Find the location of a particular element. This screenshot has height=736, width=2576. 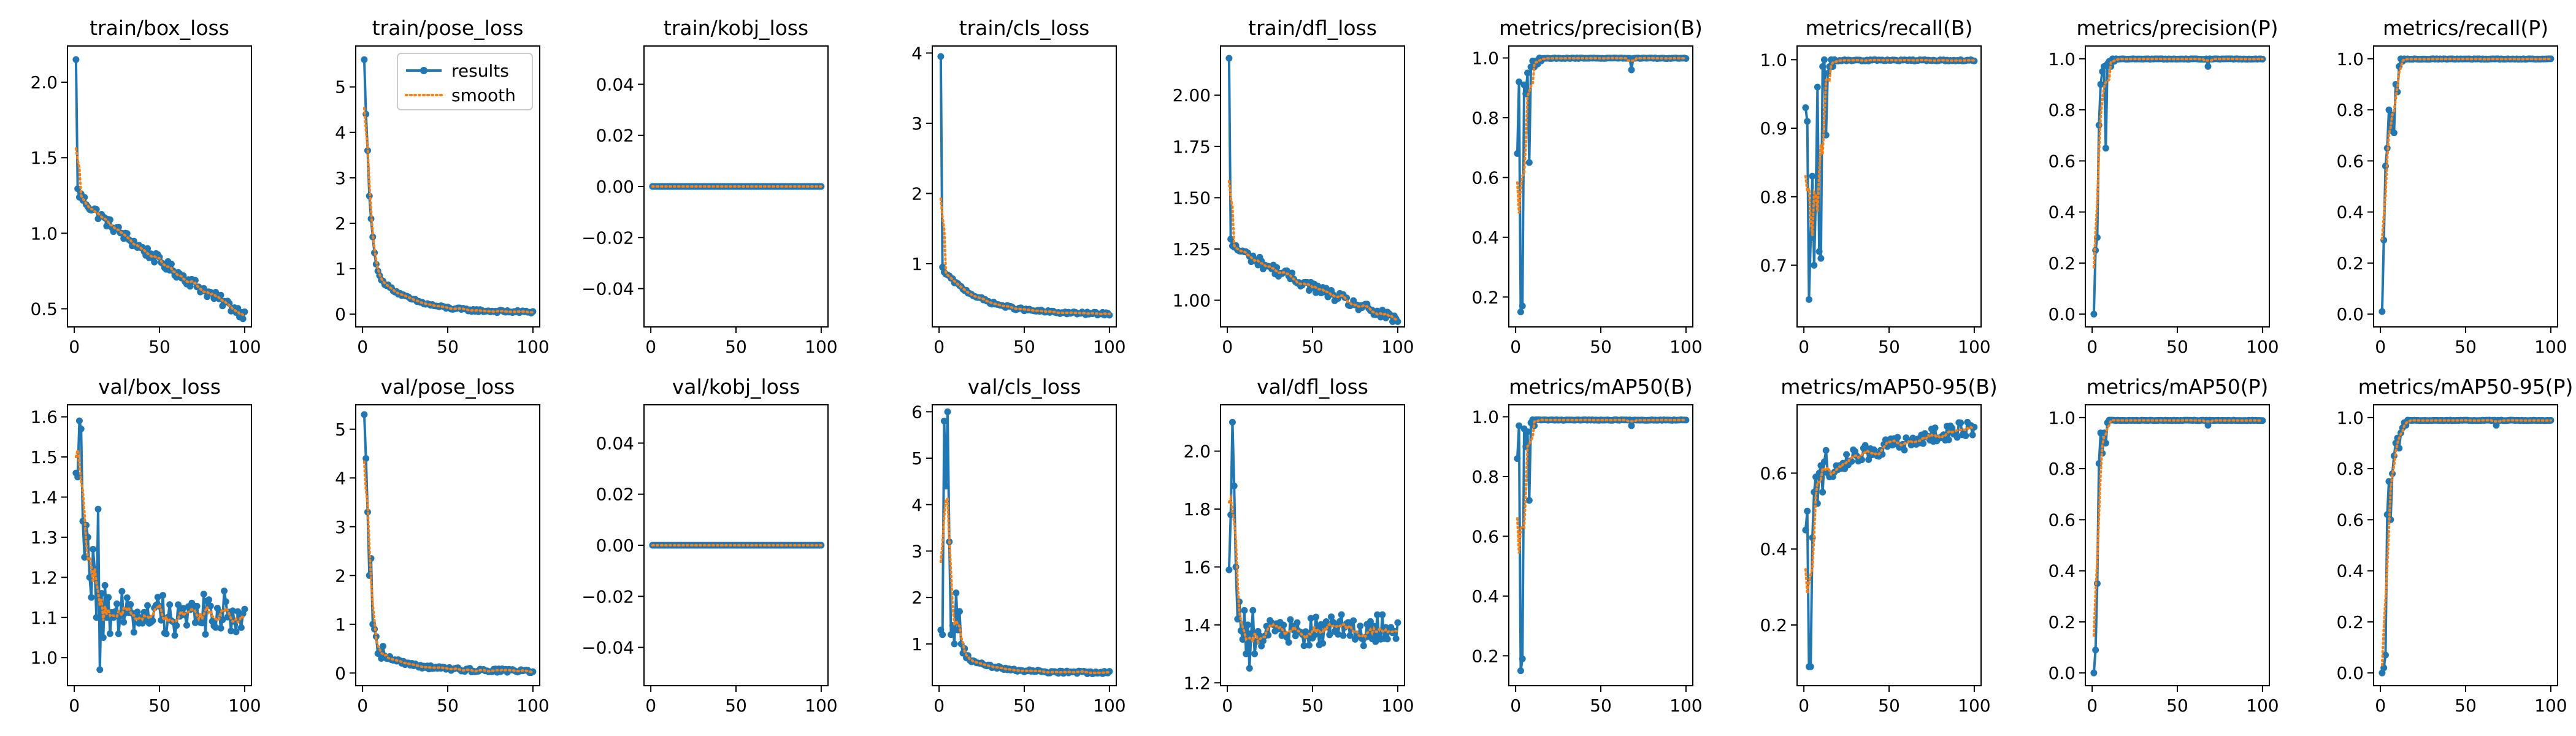

y-tick-label: 1.6 is located at coordinates (1197, 567).